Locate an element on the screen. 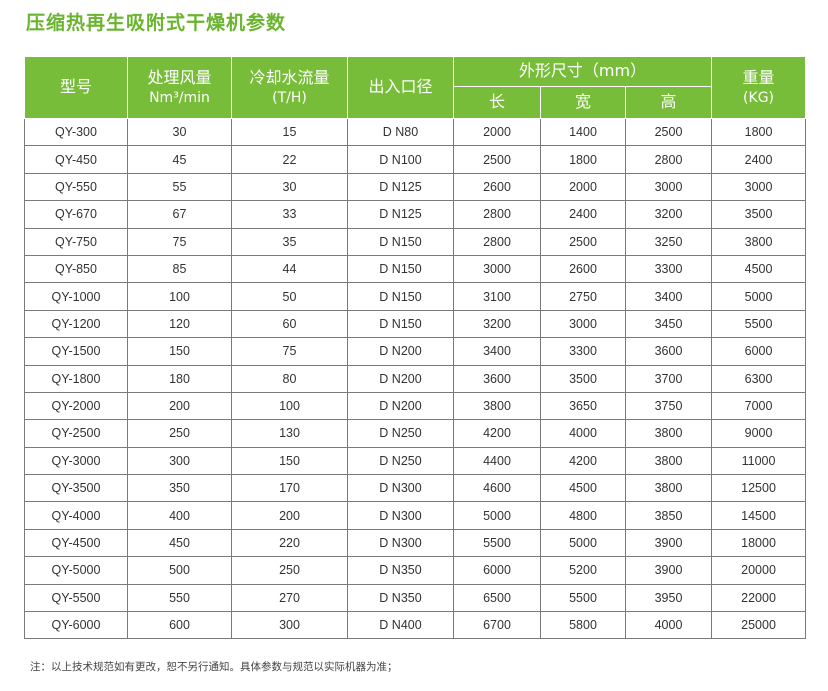 This screenshot has height=691, width=828. header-airflow-unit: Nm³/min is located at coordinates (179, 97).